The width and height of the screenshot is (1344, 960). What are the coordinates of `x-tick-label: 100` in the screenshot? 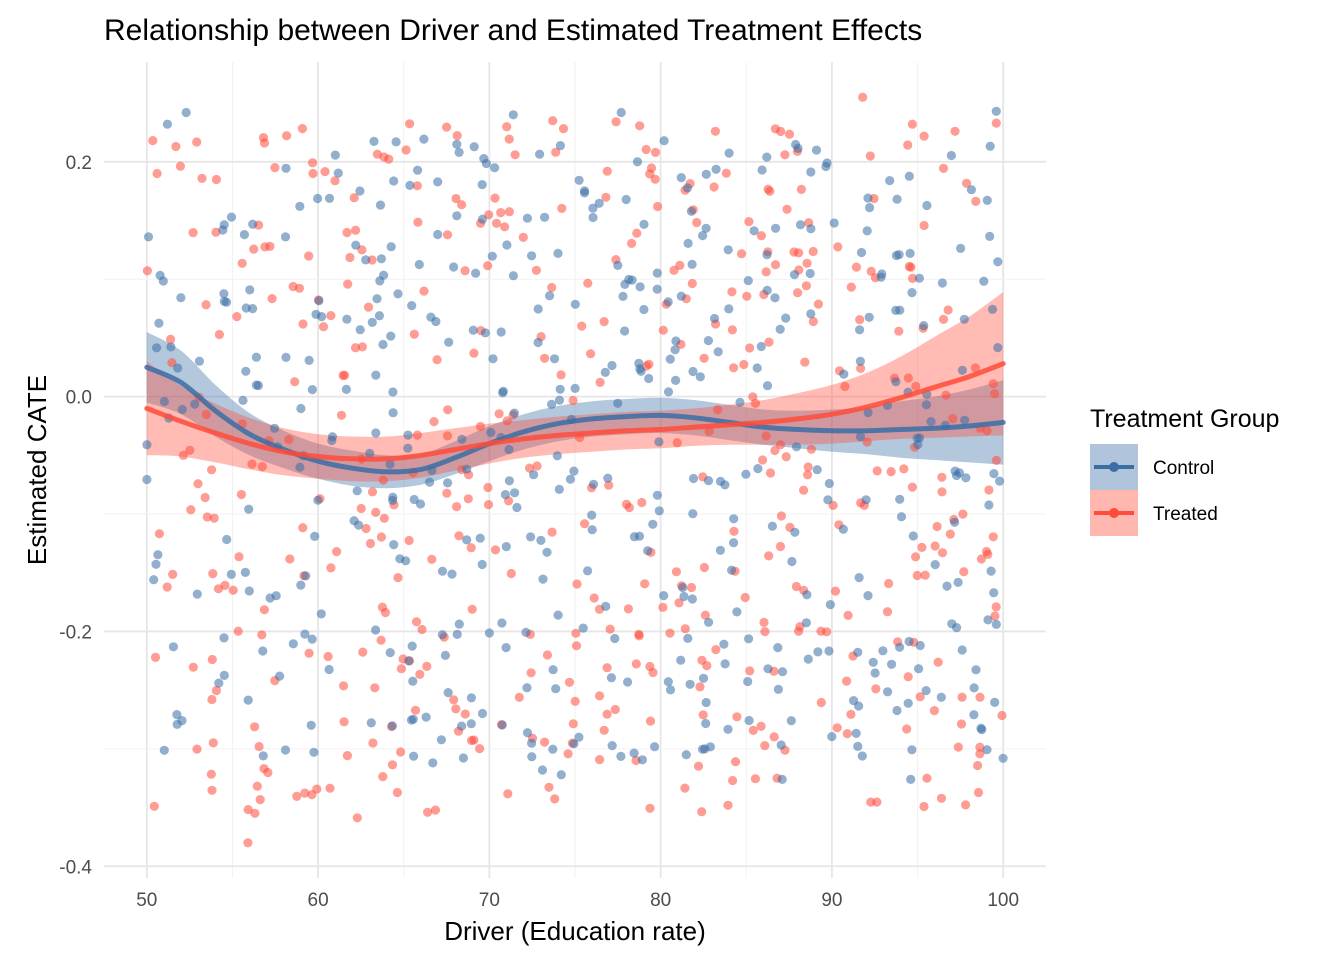 It's located at (1003, 900).